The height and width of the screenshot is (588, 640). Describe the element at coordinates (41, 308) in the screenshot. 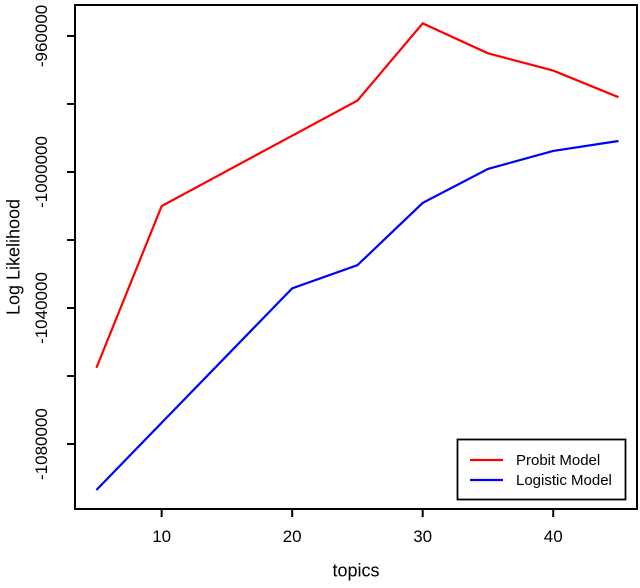

I see `y-tick-label: -1040000` at that location.